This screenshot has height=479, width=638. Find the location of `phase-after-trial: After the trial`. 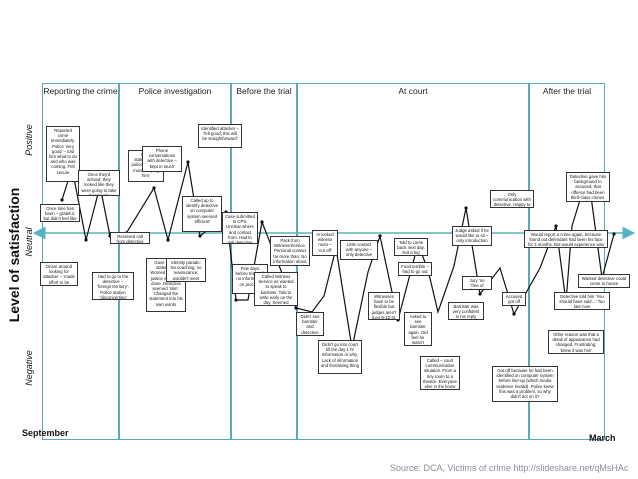

phase-after-trial: After the trial is located at coordinates (567, 261).